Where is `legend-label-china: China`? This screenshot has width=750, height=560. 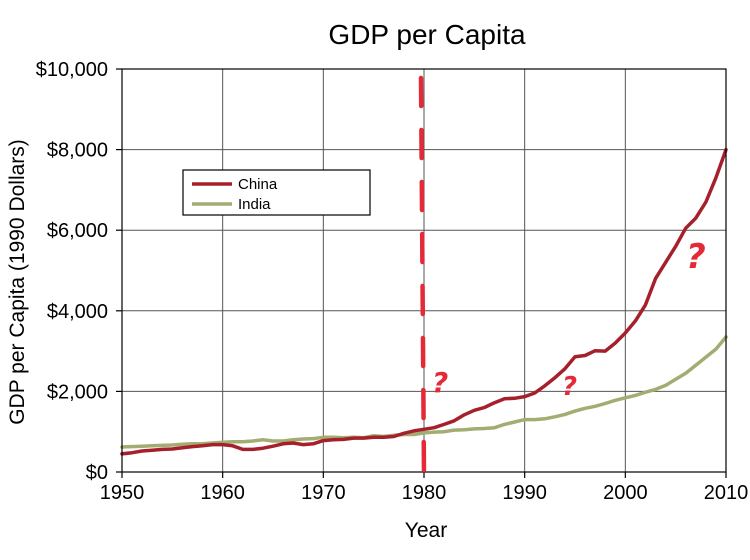 legend-label-china: China is located at coordinates (258, 184).